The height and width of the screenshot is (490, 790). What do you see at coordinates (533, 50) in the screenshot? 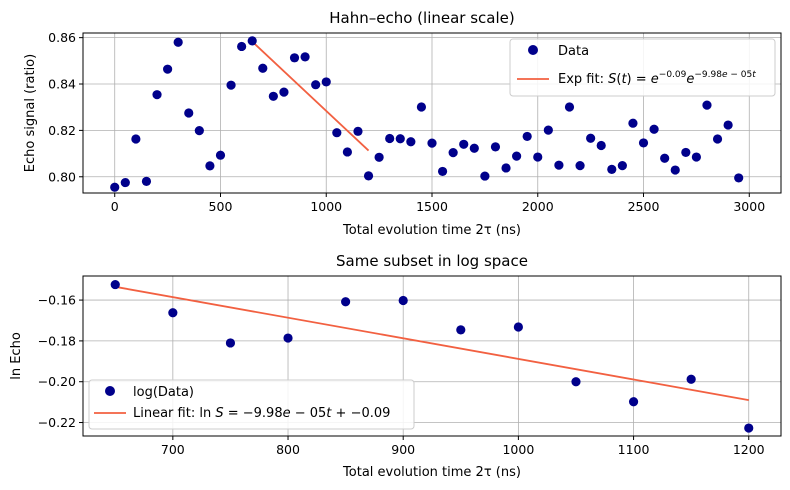
I see `top-legend-data-marker` at bounding box center [533, 50].